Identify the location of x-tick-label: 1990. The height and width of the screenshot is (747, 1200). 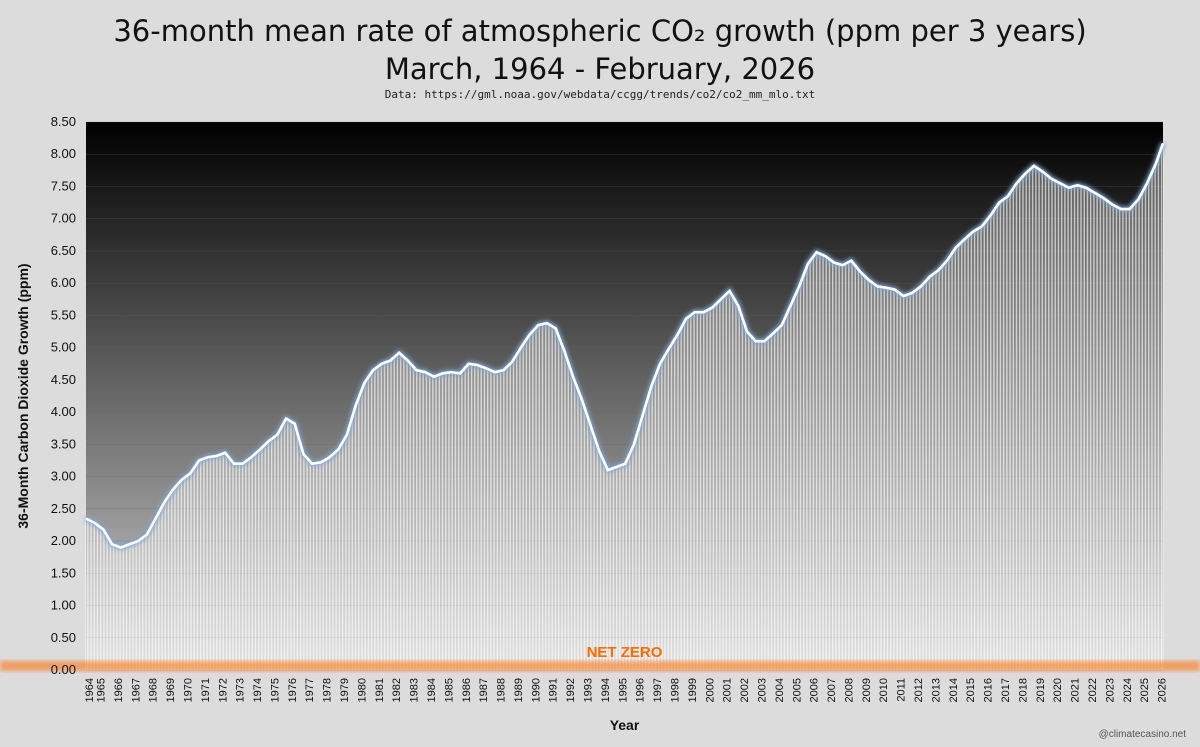
(536, 690).